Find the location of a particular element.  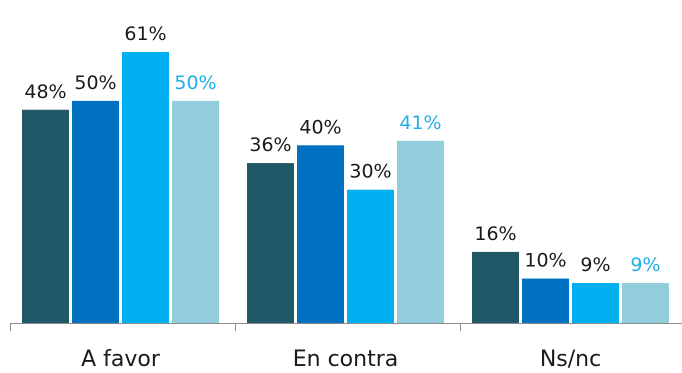

data-label-2-1: 36% is located at coordinates (270, 145).